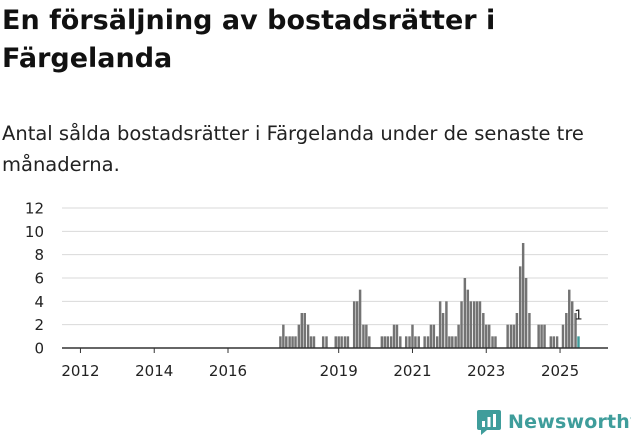 The width and height of the screenshot is (631, 439). Describe the element at coordinates (34, 232) in the screenshot. I see `y-tick-label: 10` at that location.